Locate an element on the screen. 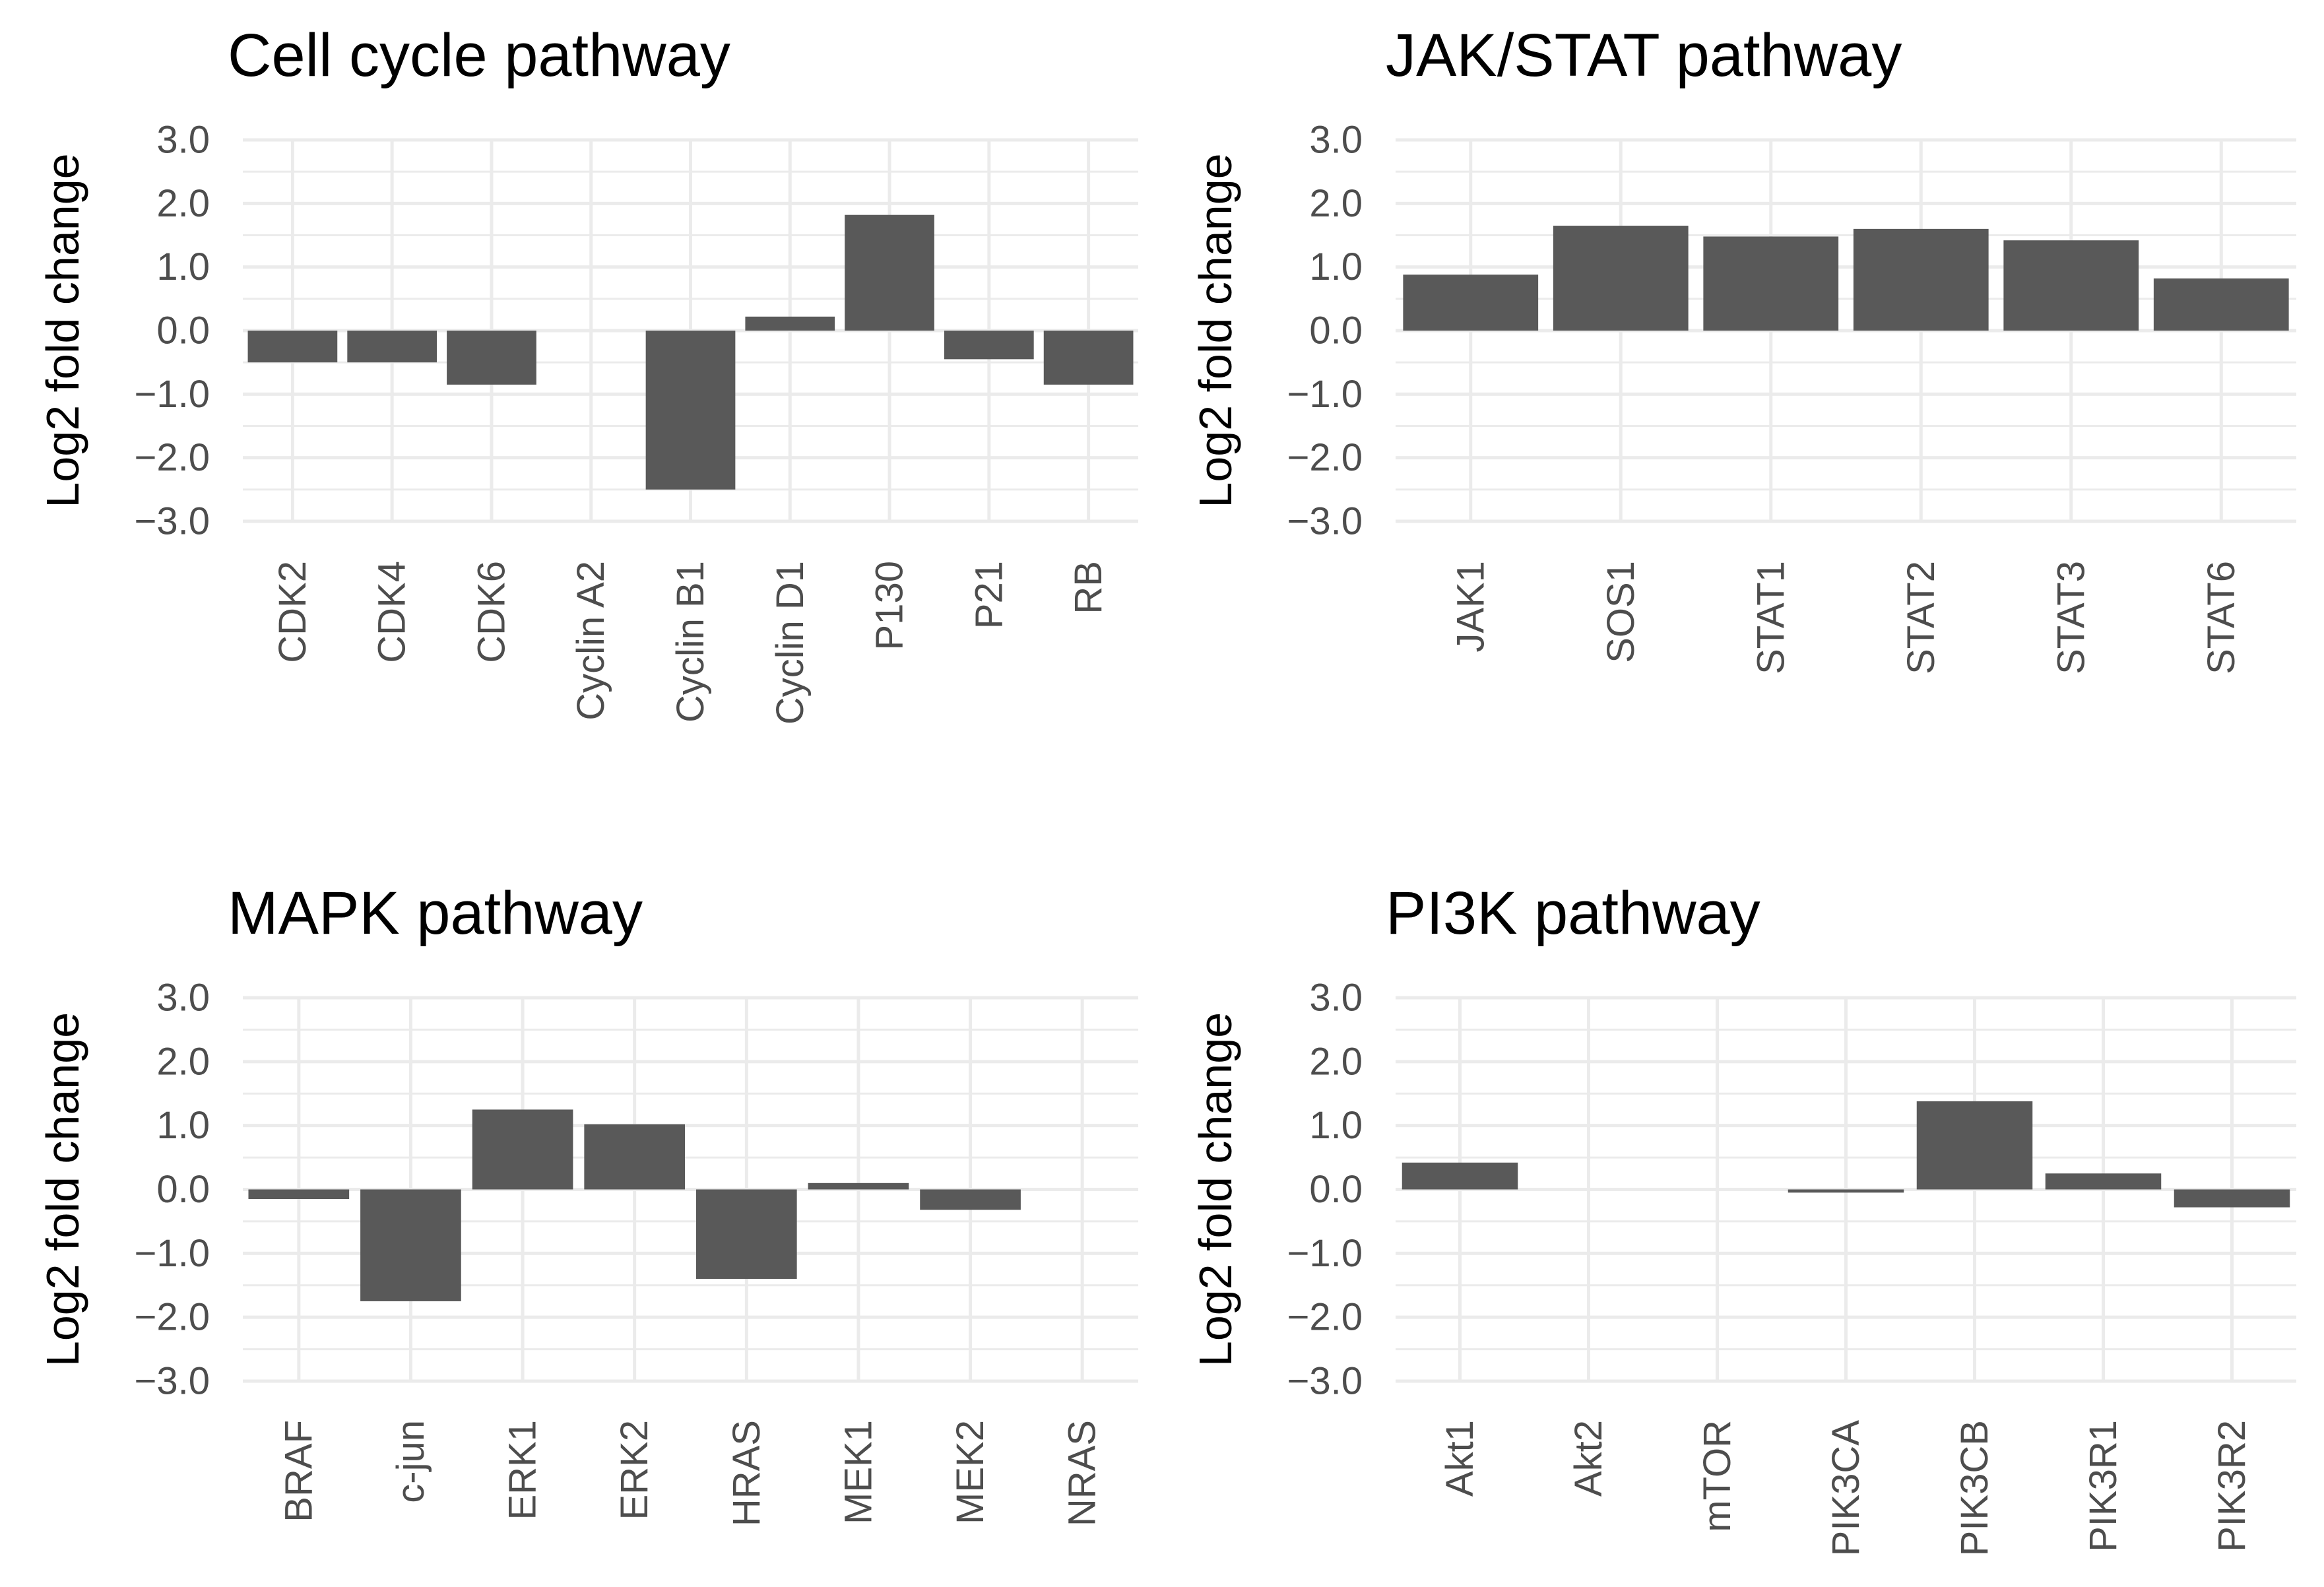 This screenshot has height=1587, width=2324. bar-stat6 is located at coordinates (2221, 304).